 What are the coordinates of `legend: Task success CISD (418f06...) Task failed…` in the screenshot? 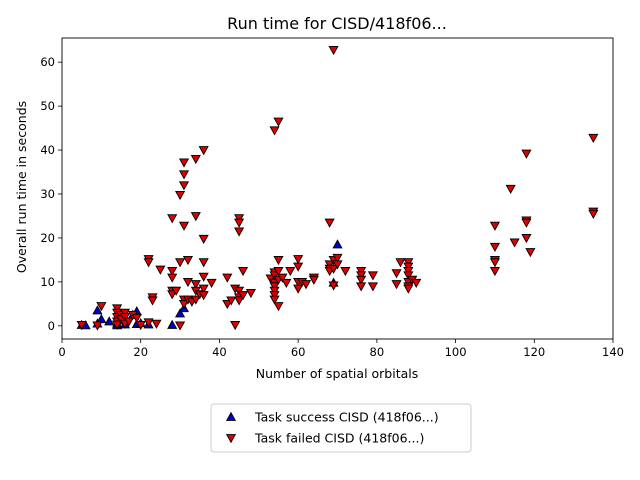 It's located at (341, 428).